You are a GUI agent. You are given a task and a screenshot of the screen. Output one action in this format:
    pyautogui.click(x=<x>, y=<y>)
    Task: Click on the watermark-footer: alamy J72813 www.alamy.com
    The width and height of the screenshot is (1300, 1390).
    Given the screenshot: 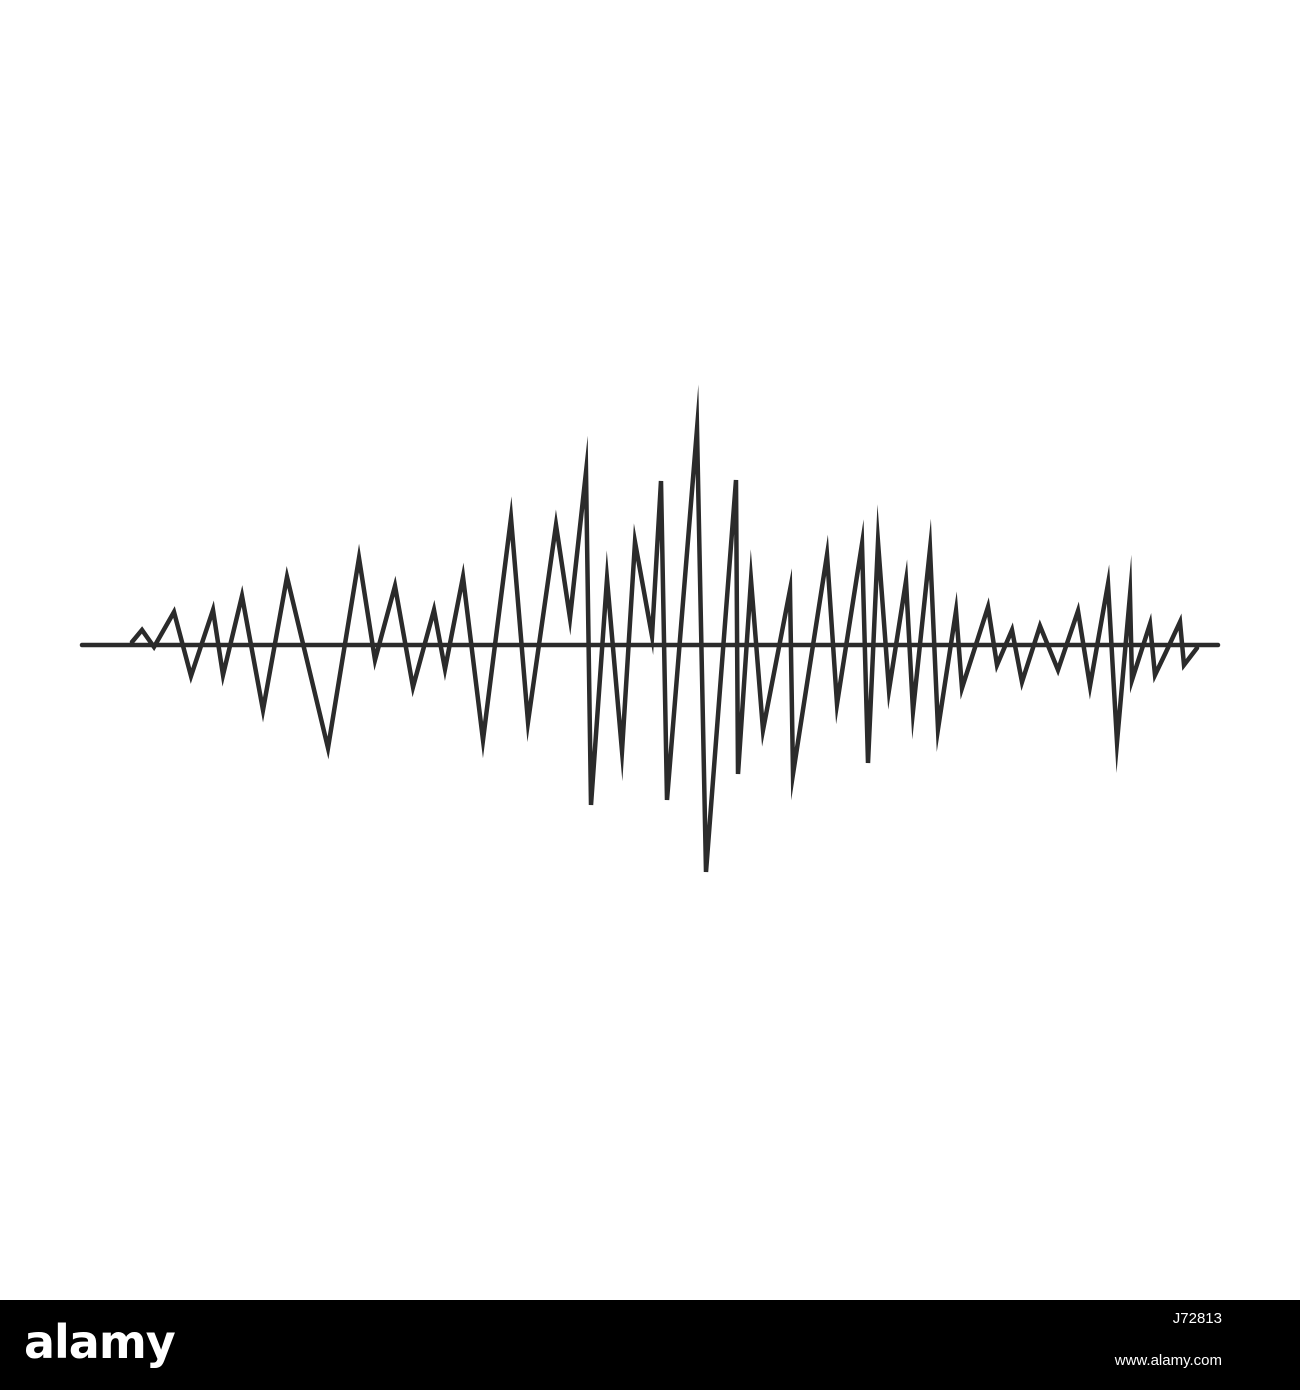 What is the action you would take?
    pyautogui.click(x=650, y=1345)
    